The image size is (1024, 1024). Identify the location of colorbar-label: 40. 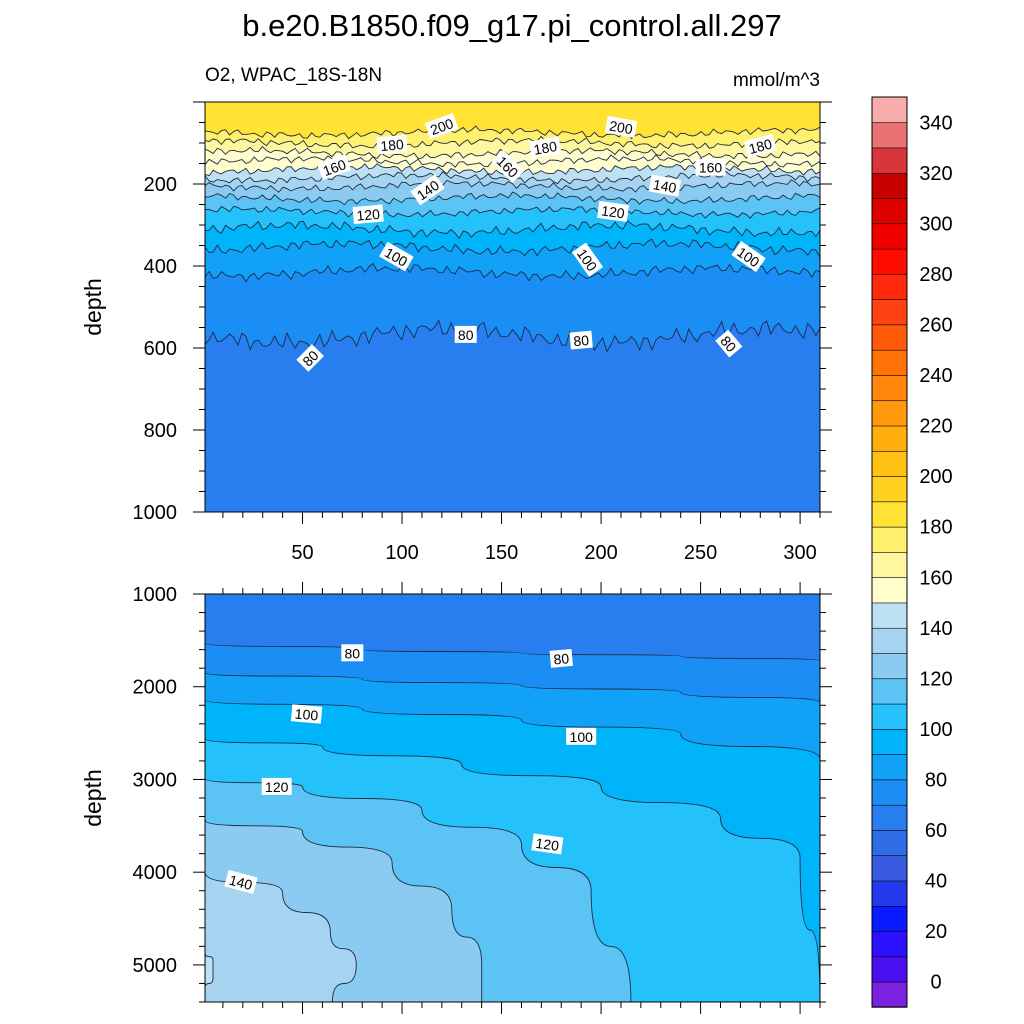
(936, 882).